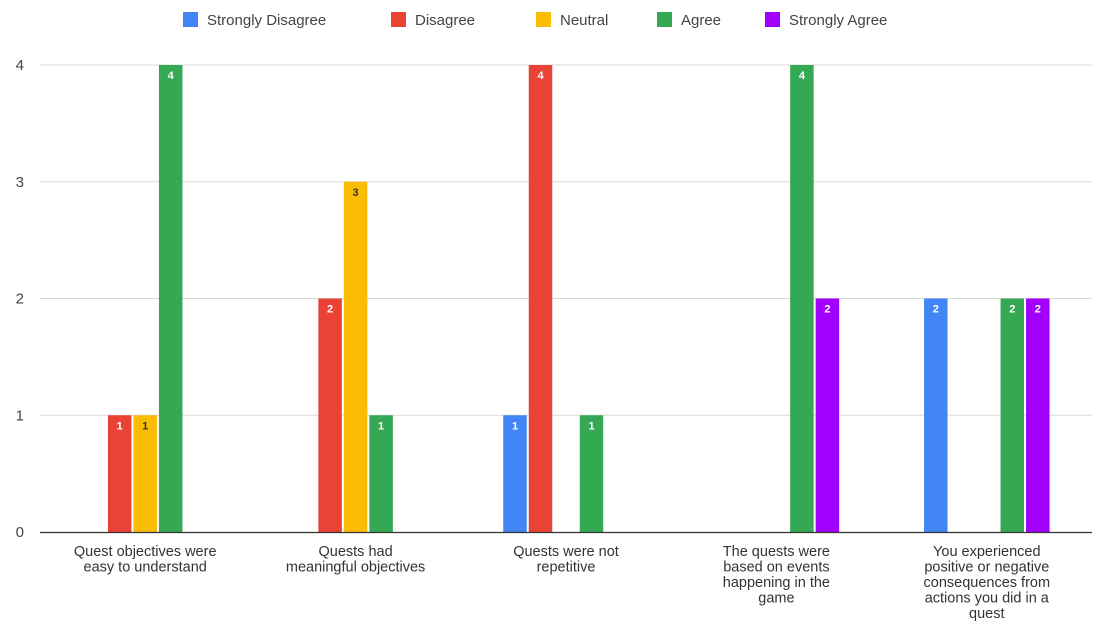 The image size is (1102, 644). What do you see at coordinates (356, 193) in the screenshot?
I see `bar-data-label: 3` at bounding box center [356, 193].